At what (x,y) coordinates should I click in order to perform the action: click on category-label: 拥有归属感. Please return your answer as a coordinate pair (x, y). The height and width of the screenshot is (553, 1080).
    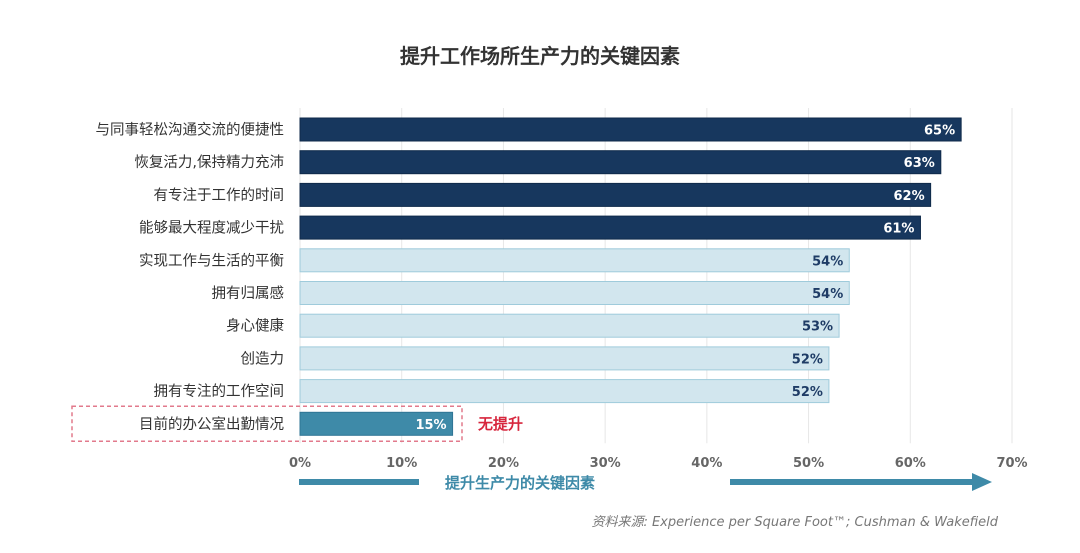
    Looking at the image, I should click on (248, 293).